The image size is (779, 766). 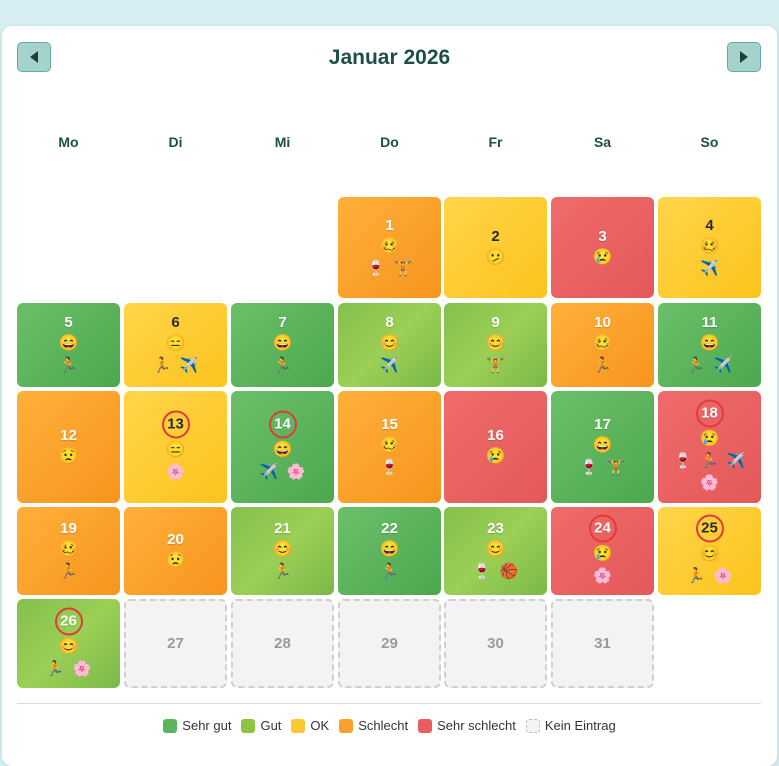 I want to click on day-cell-13: 13 😑 🌸, so click(x=175, y=447).